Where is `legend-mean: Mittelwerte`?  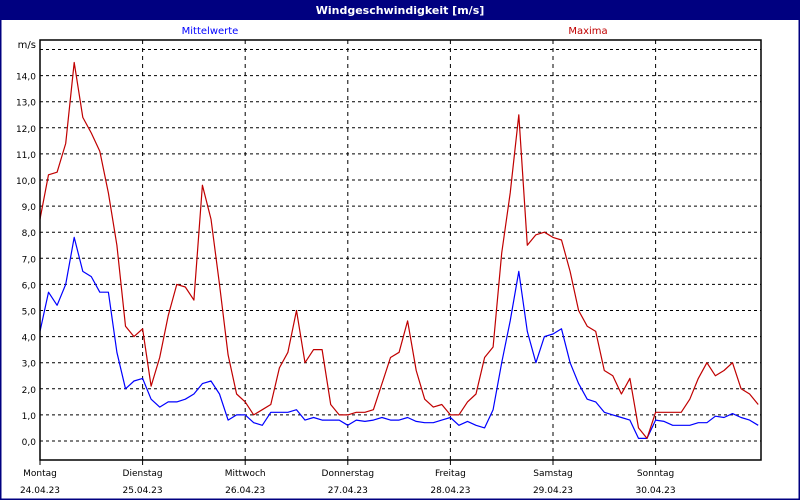
legend-mean: Mittelwerte is located at coordinates (210, 31).